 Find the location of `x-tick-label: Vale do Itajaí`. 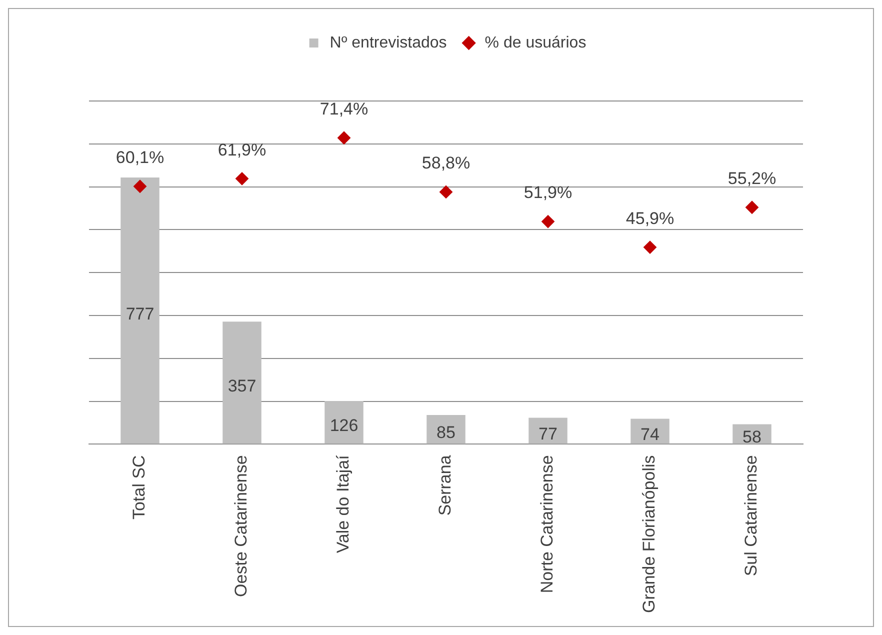

x-tick-label: Vale do Itajaí is located at coordinates (343, 504).